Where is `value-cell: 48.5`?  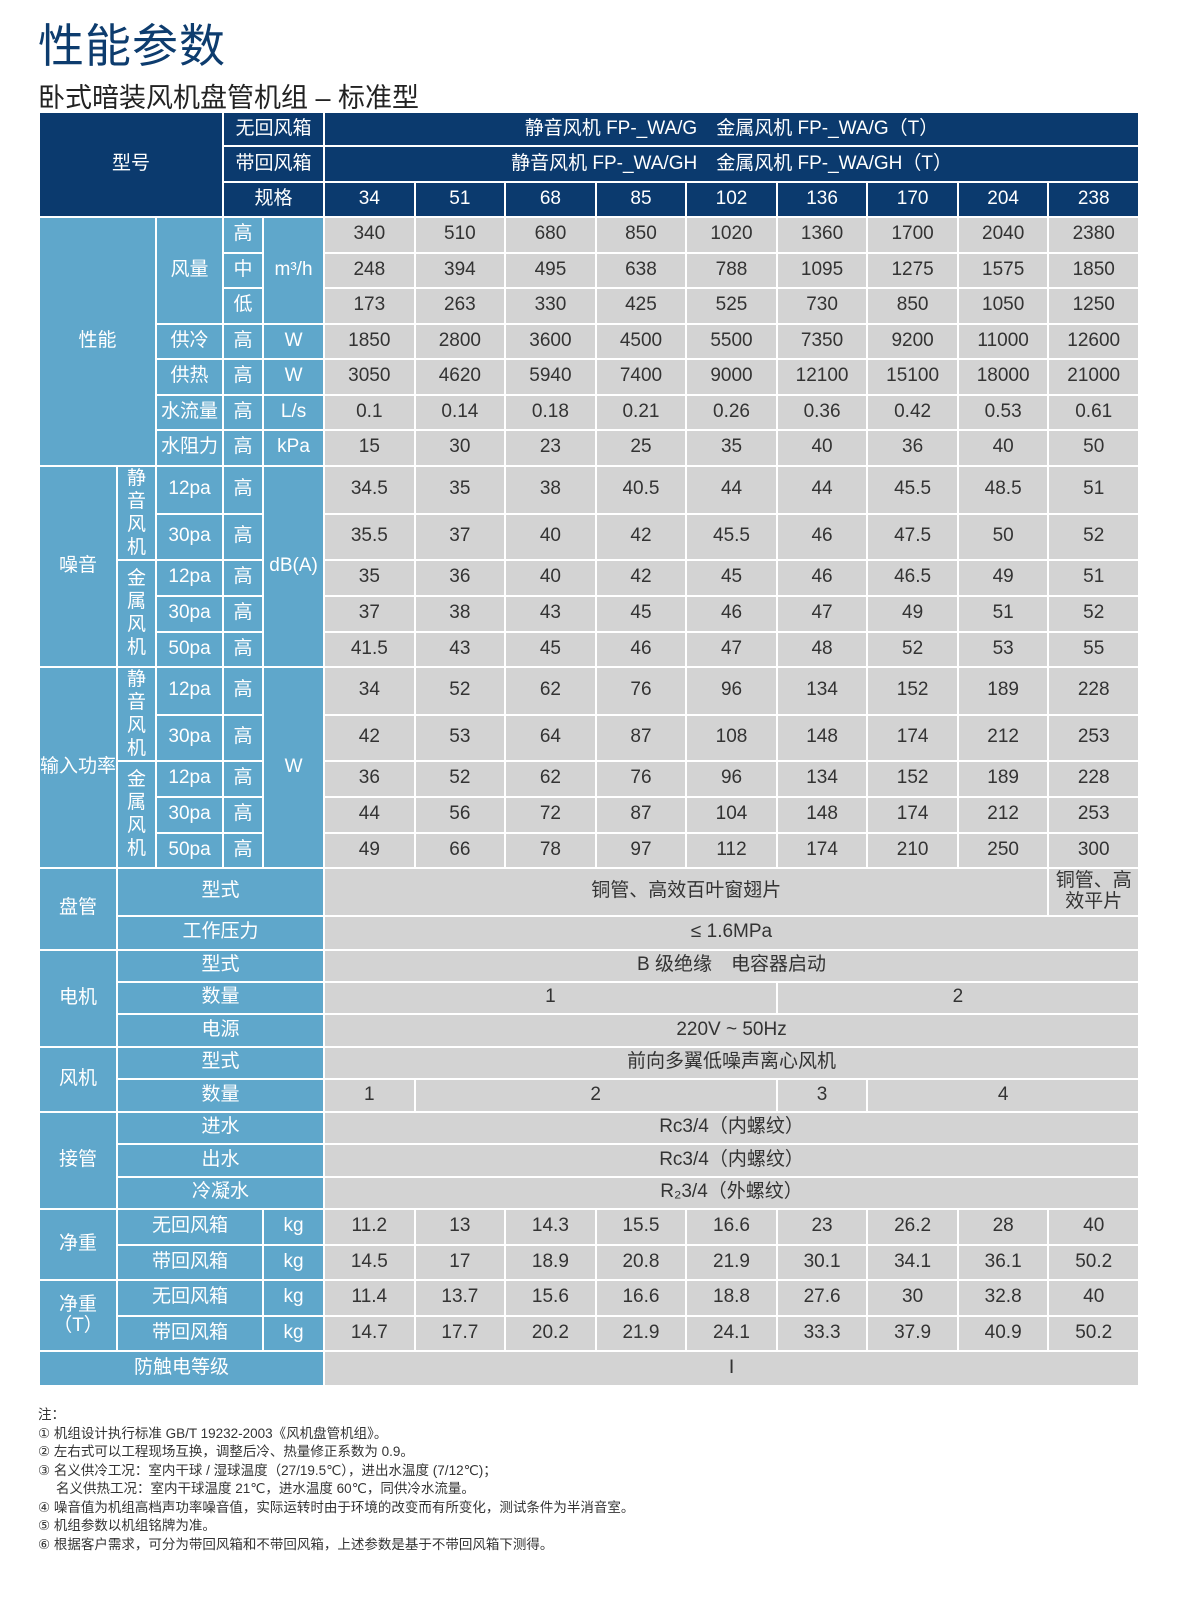 value-cell: 48.5 is located at coordinates (1003, 489).